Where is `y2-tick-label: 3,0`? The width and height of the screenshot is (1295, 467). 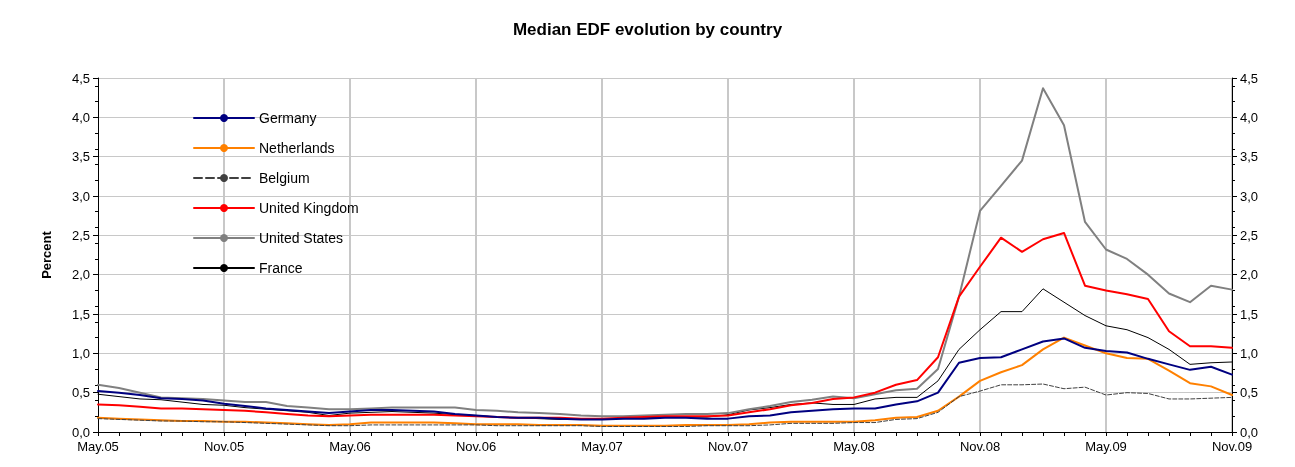
y2-tick-label: 3,0 is located at coordinates (1249, 196).